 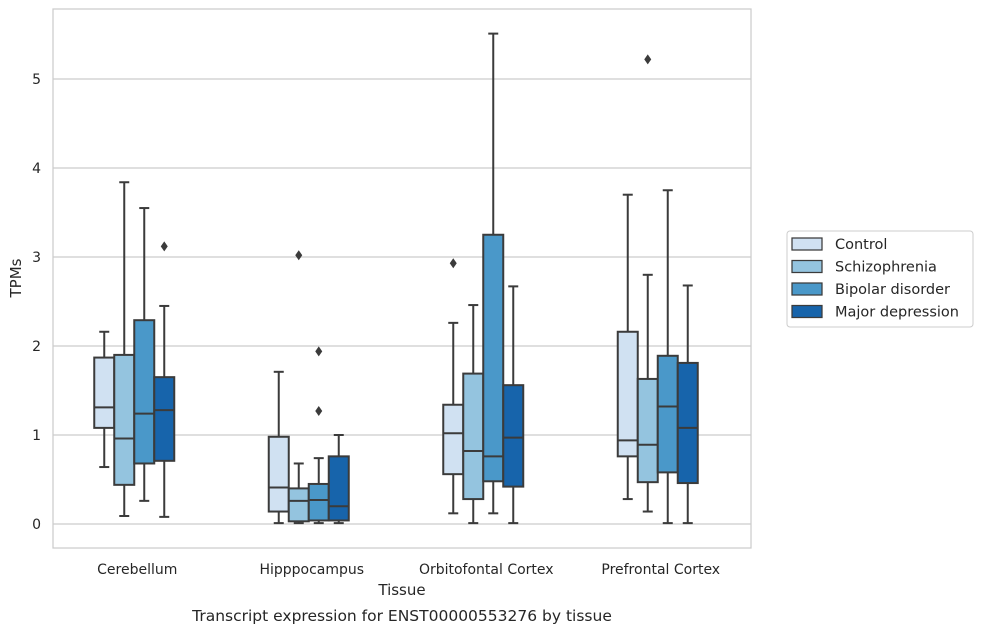 I want to click on y-axis-title: TPMs, so click(x=16, y=278).